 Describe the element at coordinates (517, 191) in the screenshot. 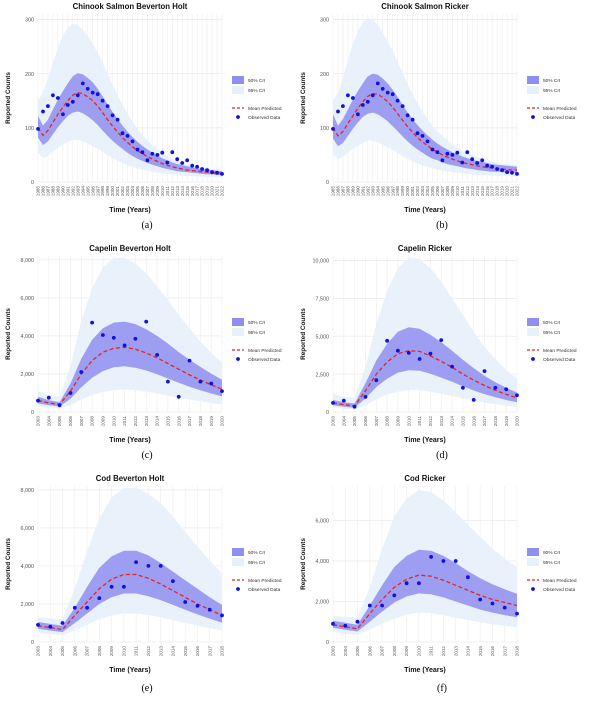

I see `x-tick-label: 2022` at that location.